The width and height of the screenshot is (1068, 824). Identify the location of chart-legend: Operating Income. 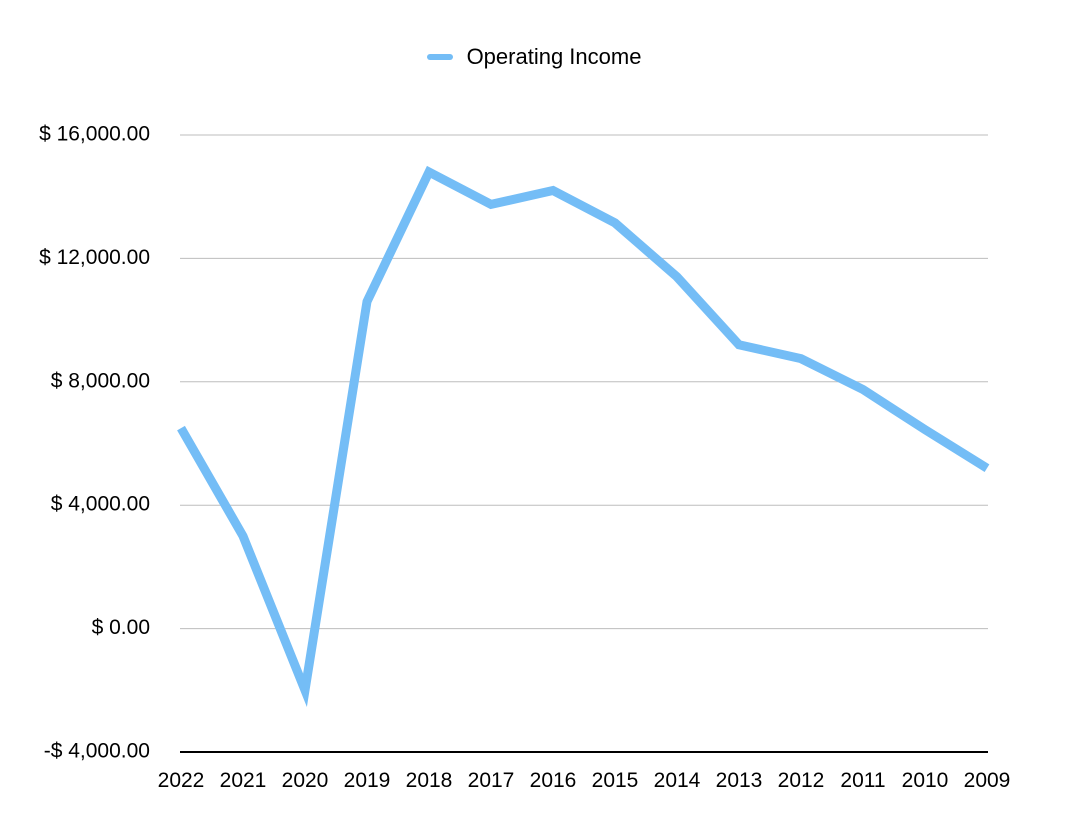
(534, 57).